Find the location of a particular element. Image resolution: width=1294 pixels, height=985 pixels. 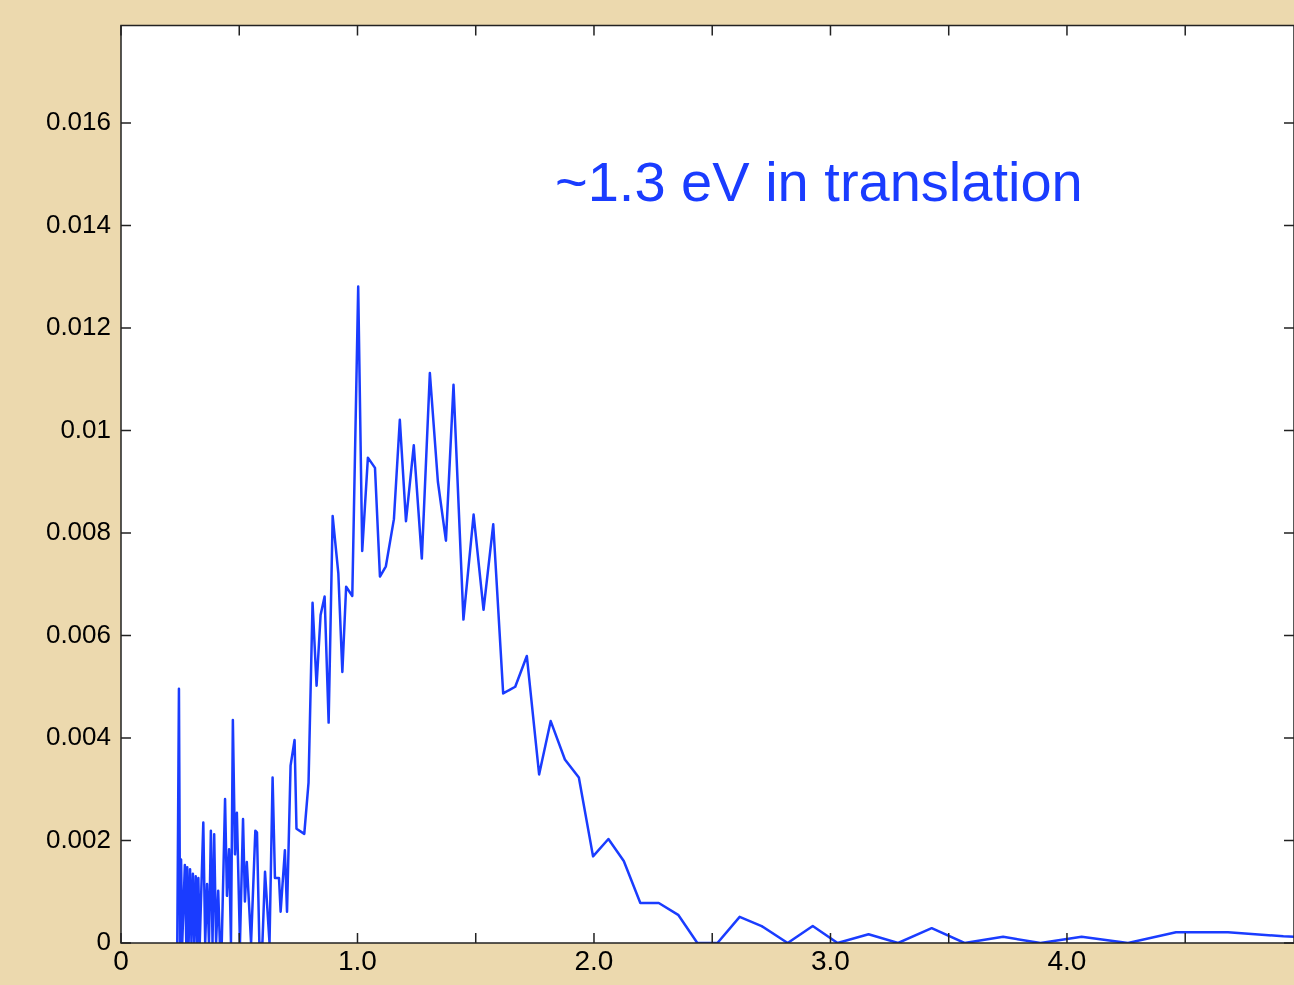

x-tick-label: 3.0 is located at coordinates (830, 960).